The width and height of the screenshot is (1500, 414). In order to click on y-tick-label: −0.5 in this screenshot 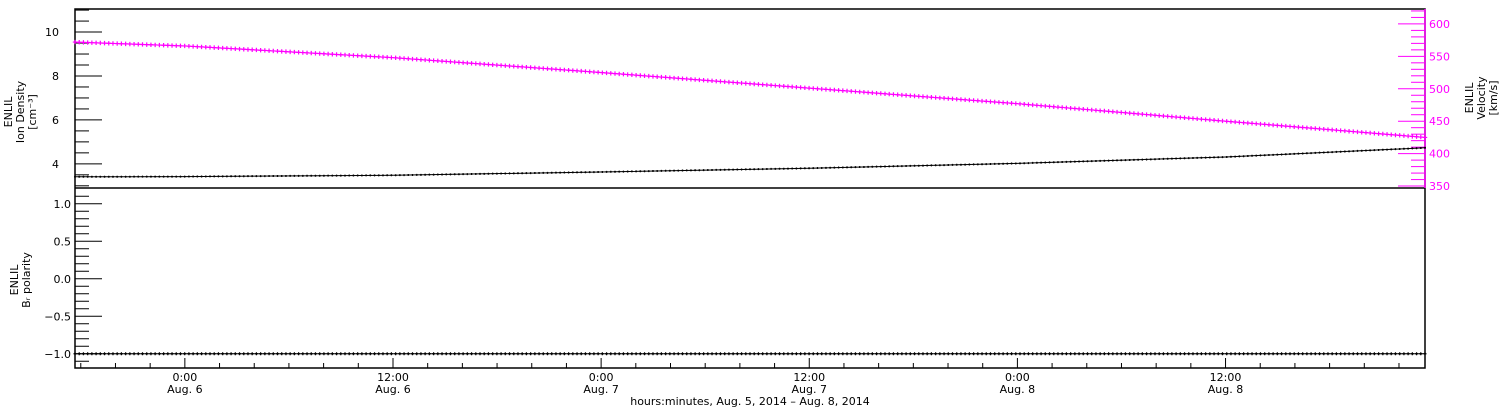, I will do `click(57, 316)`.